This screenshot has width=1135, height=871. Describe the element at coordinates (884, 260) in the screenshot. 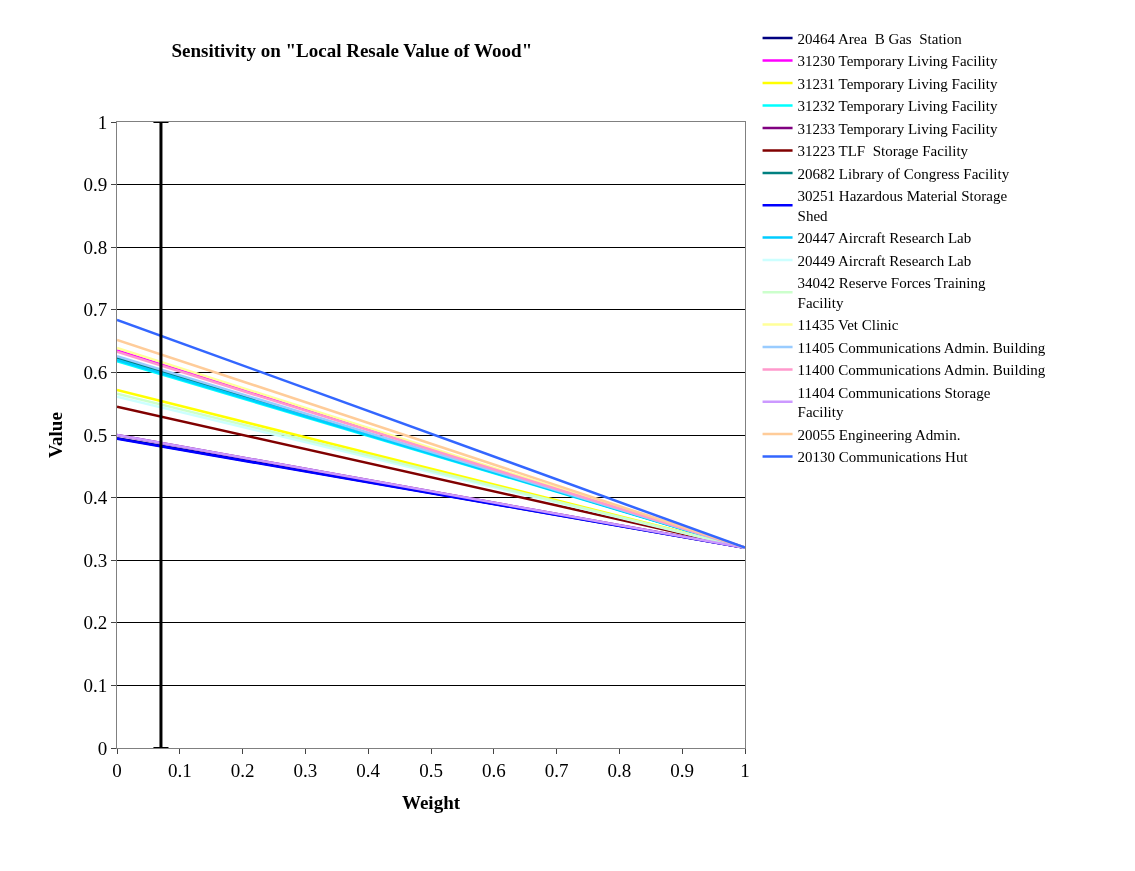

I see `legend-label: 20449 Aircraft Research Lab` at that location.